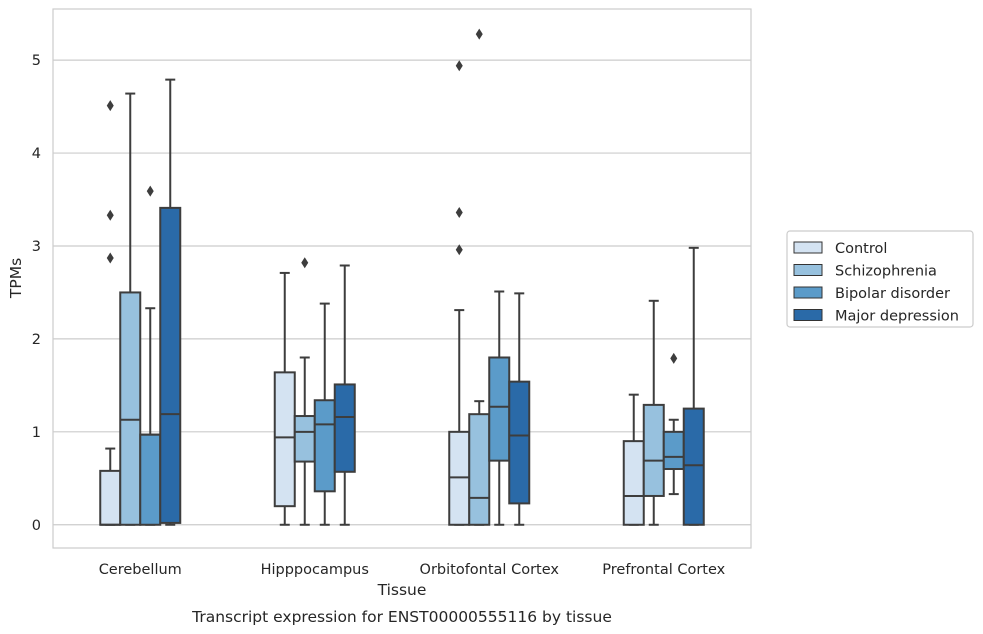 The width and height of the screenshot is (983, 634). Describe the element at coordinates (36, 526) in the screenshot. I see `y-tick-label: 0` at that location.